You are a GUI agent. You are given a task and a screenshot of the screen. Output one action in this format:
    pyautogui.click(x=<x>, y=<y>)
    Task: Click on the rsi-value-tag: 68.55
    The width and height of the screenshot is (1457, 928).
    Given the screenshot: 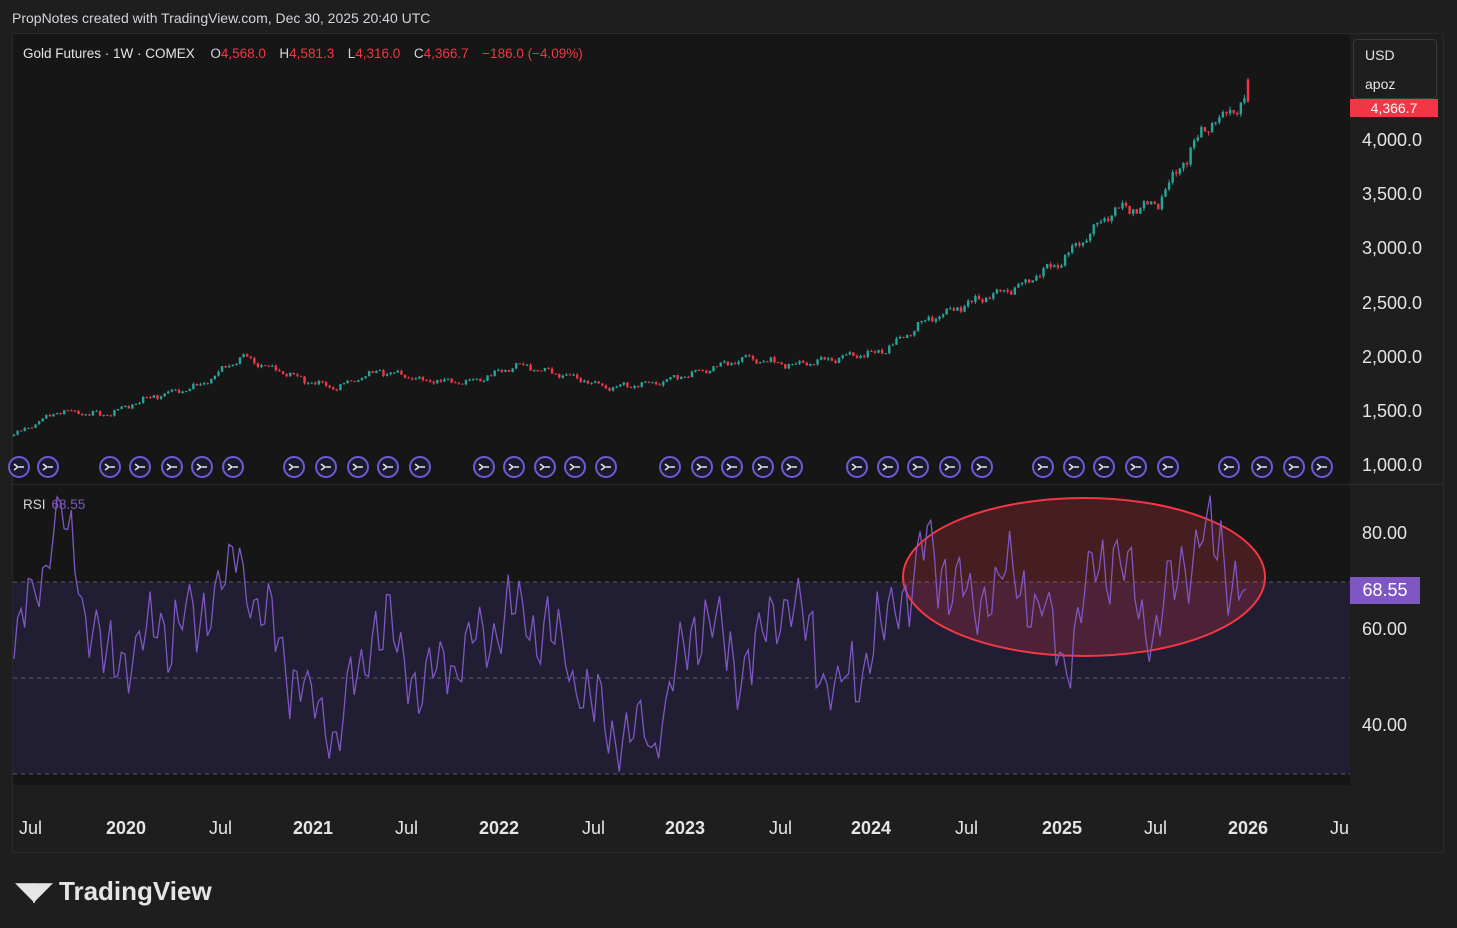 What is the action you would take?
    pyautogui.click(x=1385, y=590)
    